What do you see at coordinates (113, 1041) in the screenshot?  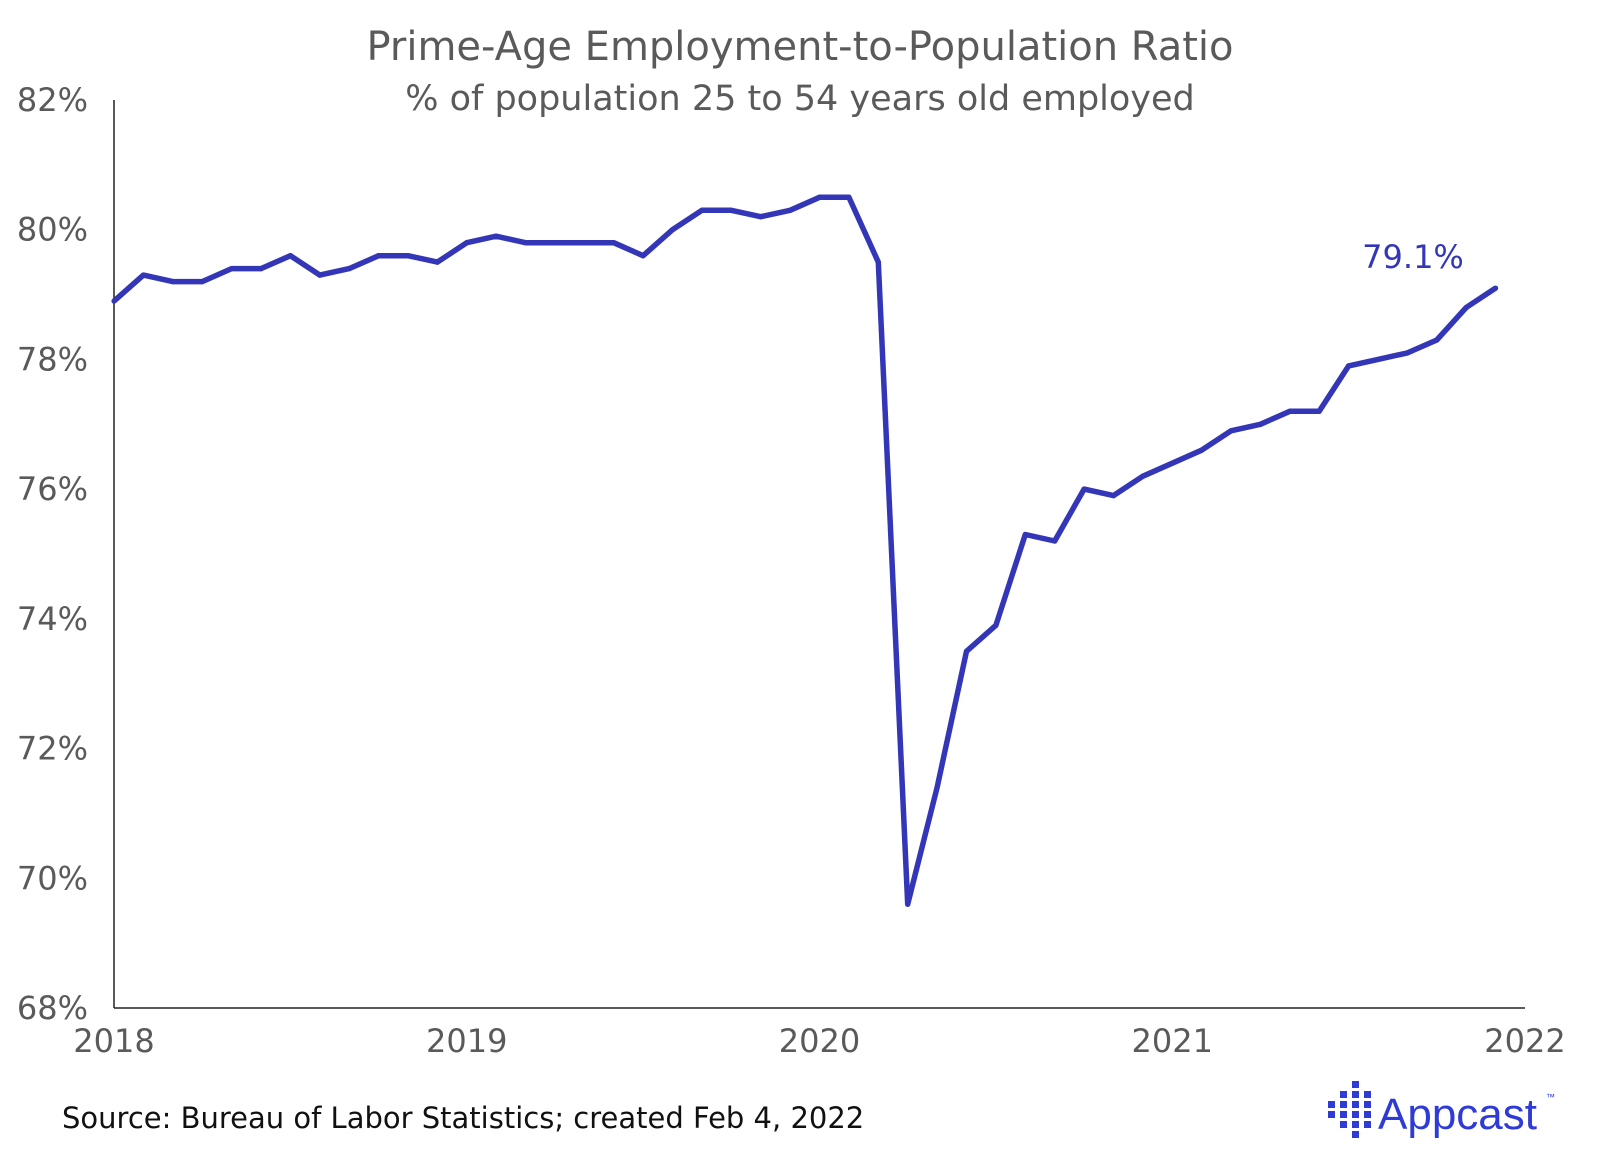 I see `x-tick-label: 2018` at bounding box center [113, 1041].